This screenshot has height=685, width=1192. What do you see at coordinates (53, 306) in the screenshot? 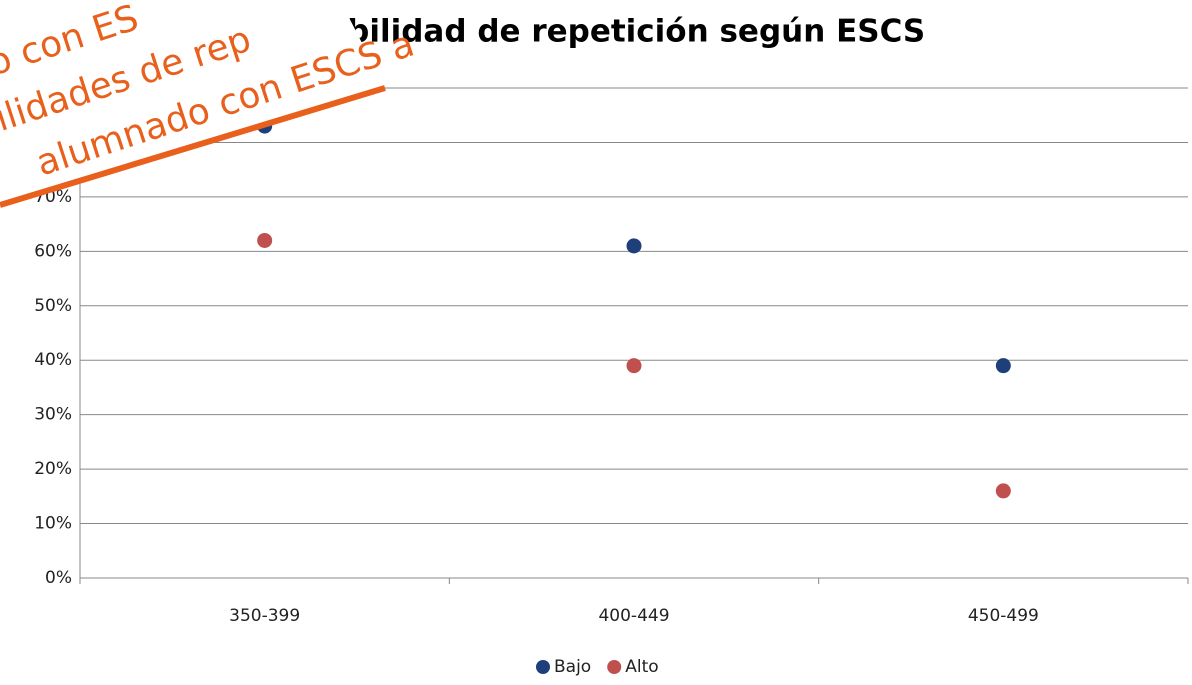
I see `y-tick-label: 50%` at bounding box center [53, 306].